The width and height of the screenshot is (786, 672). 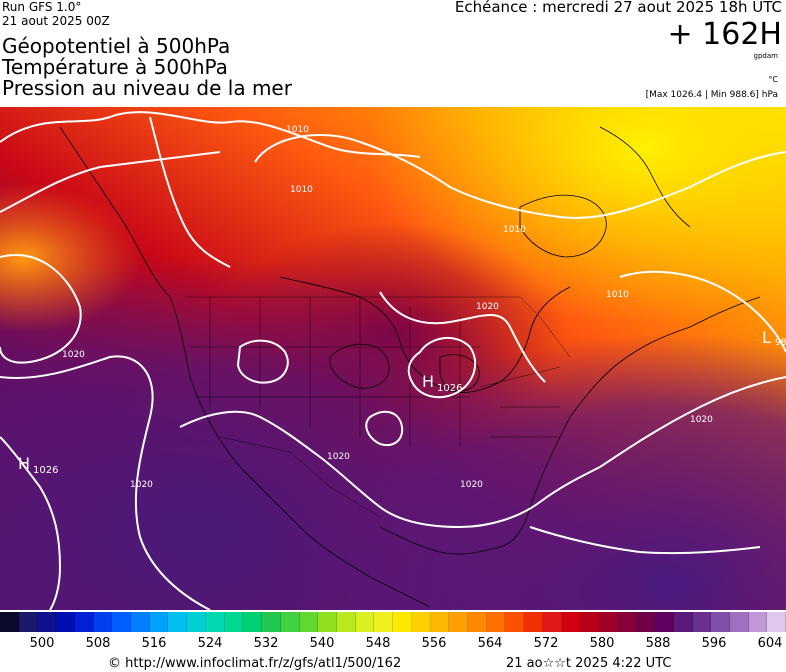 I want to click on low-pressure-value: 98, so click(x=780, y=343).